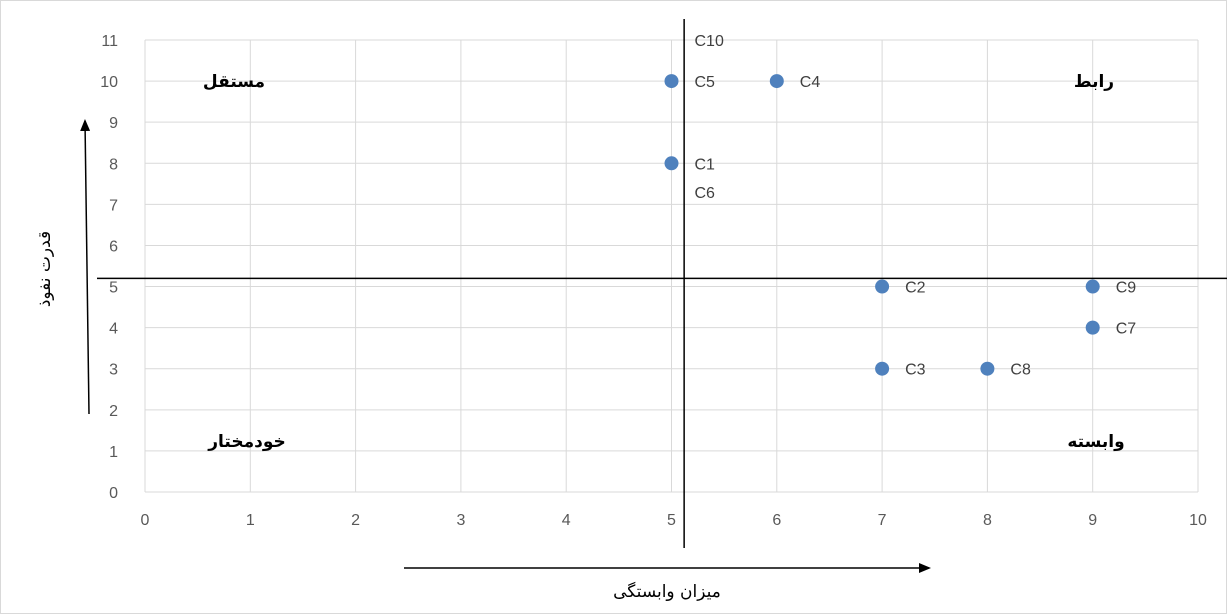  I want to click on quadrant-label-top-right: رابط, so click(1094, 82).